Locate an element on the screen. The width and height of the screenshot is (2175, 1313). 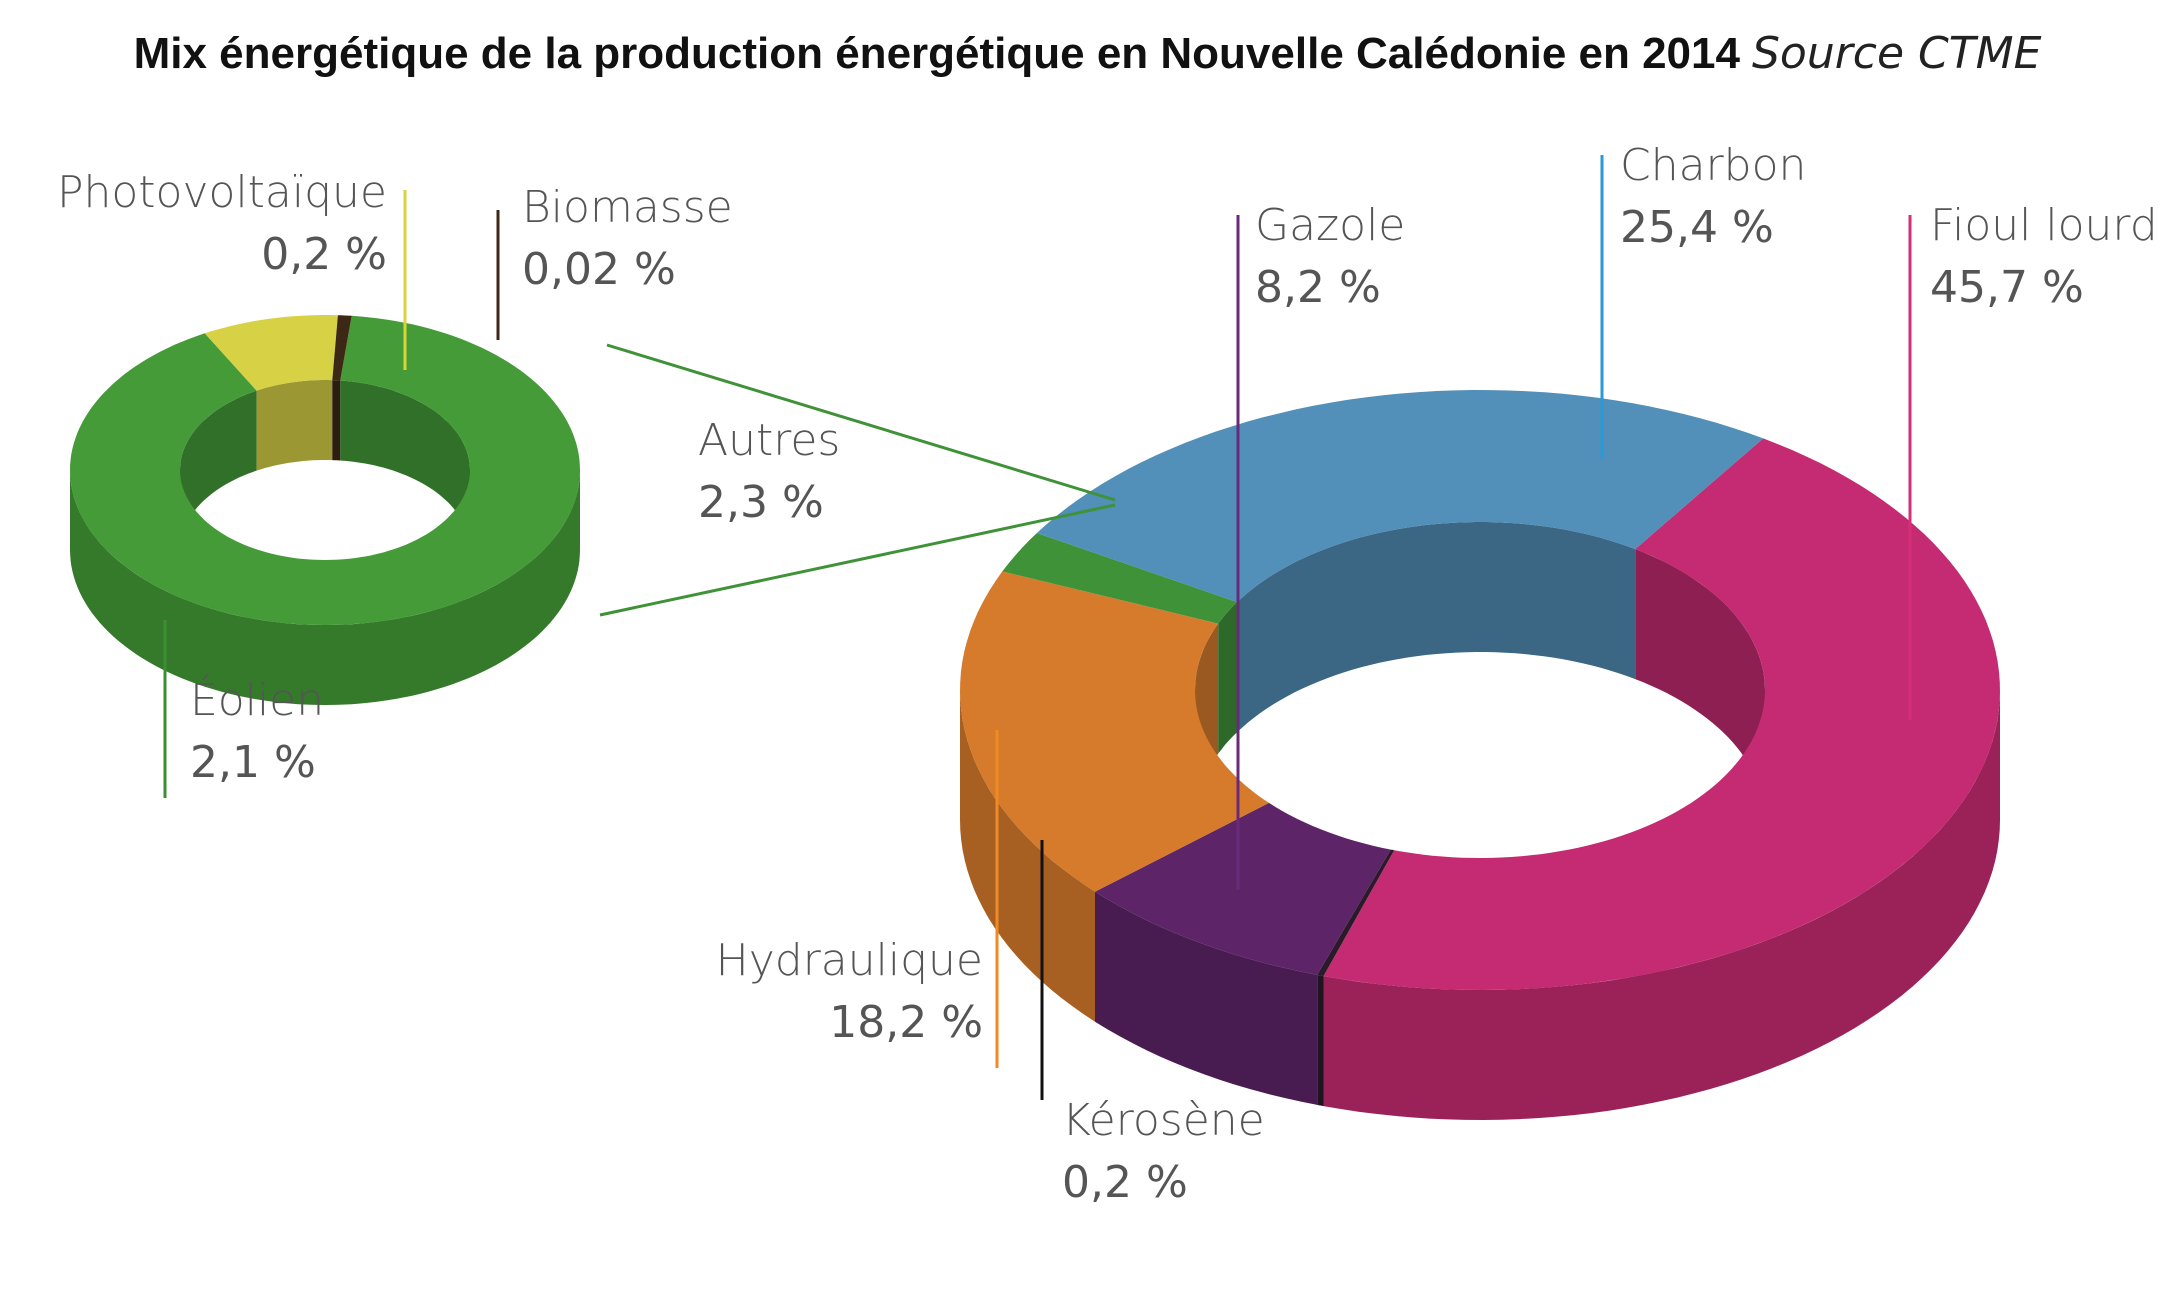
slice-kerosene is located at coordinates (1356, 913).